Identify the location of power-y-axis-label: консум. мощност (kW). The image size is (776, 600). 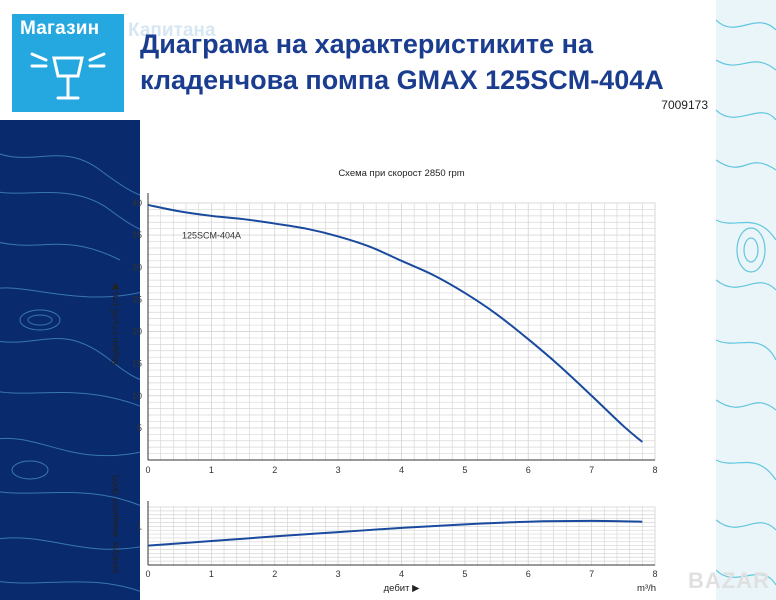
(115, 524).